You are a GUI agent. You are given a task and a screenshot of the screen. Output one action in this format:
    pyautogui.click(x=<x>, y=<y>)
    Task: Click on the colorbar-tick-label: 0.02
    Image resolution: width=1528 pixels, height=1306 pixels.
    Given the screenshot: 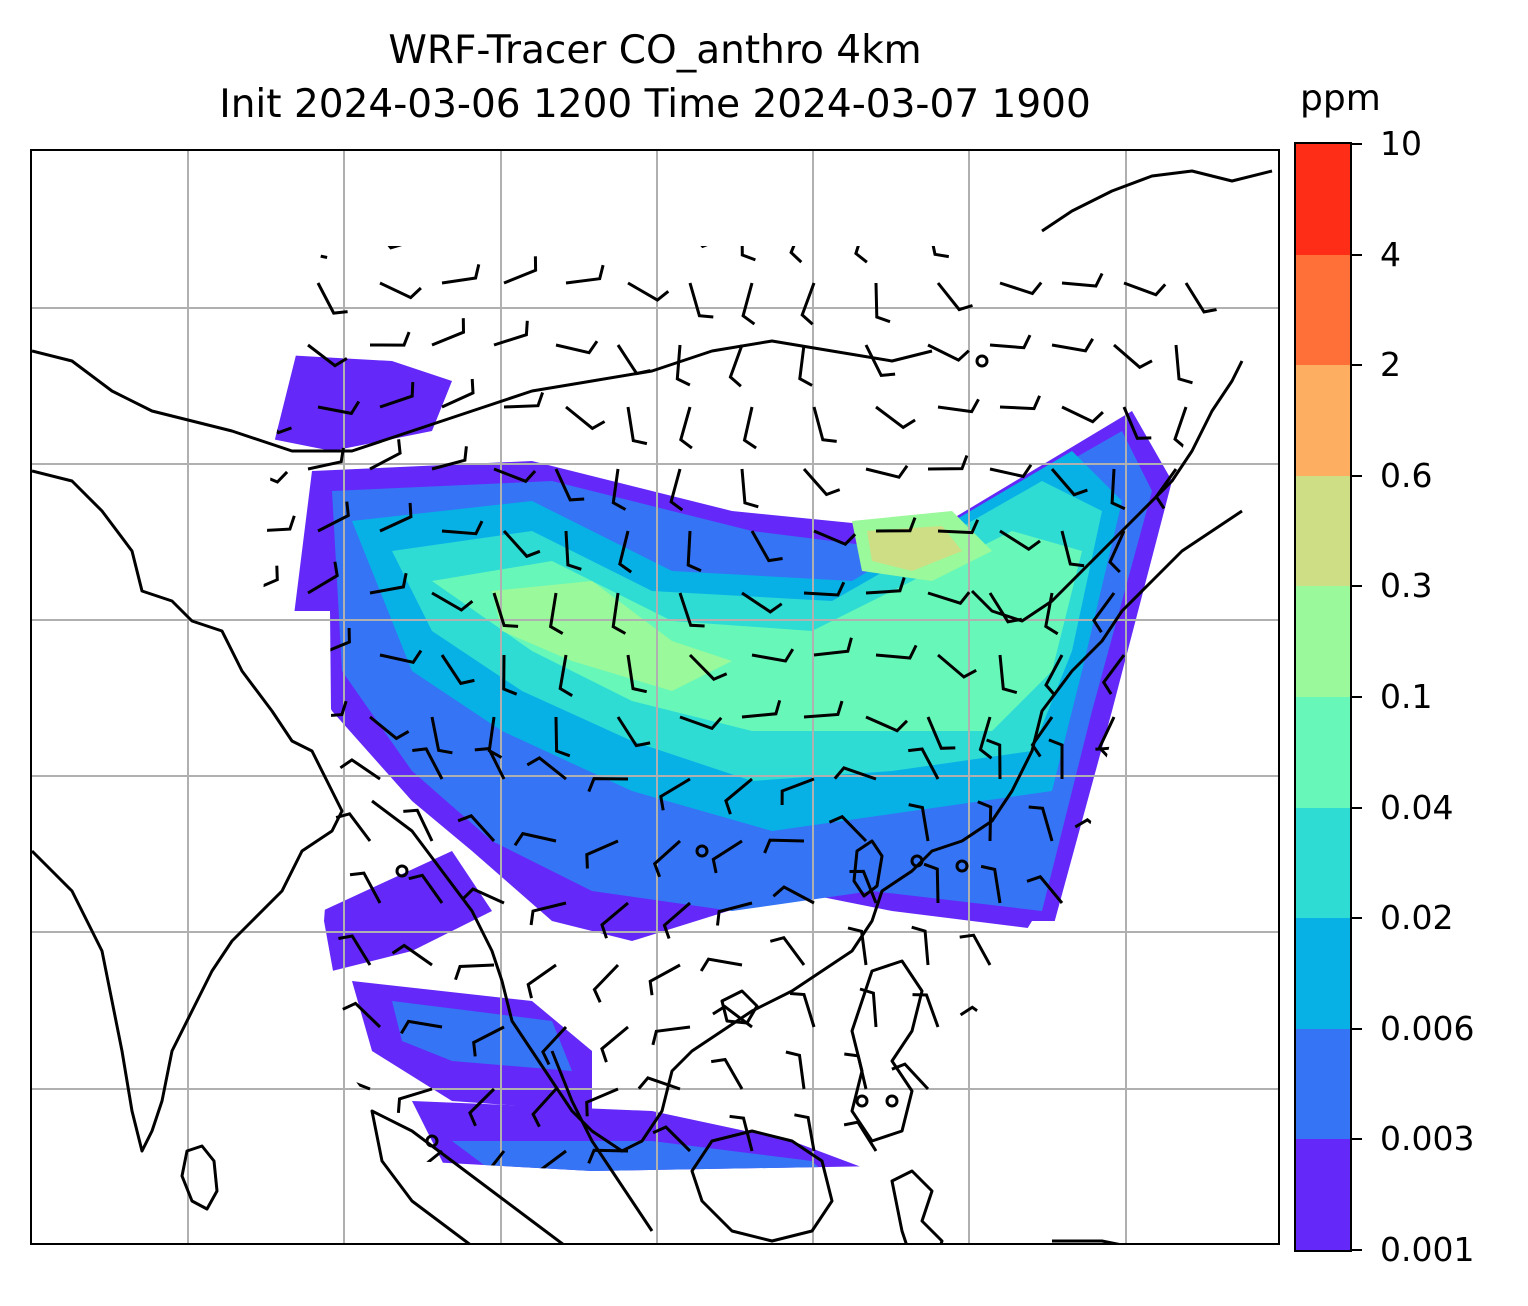 What is the action you would take?
    pyautogui.click(x=1417, y=918)
    